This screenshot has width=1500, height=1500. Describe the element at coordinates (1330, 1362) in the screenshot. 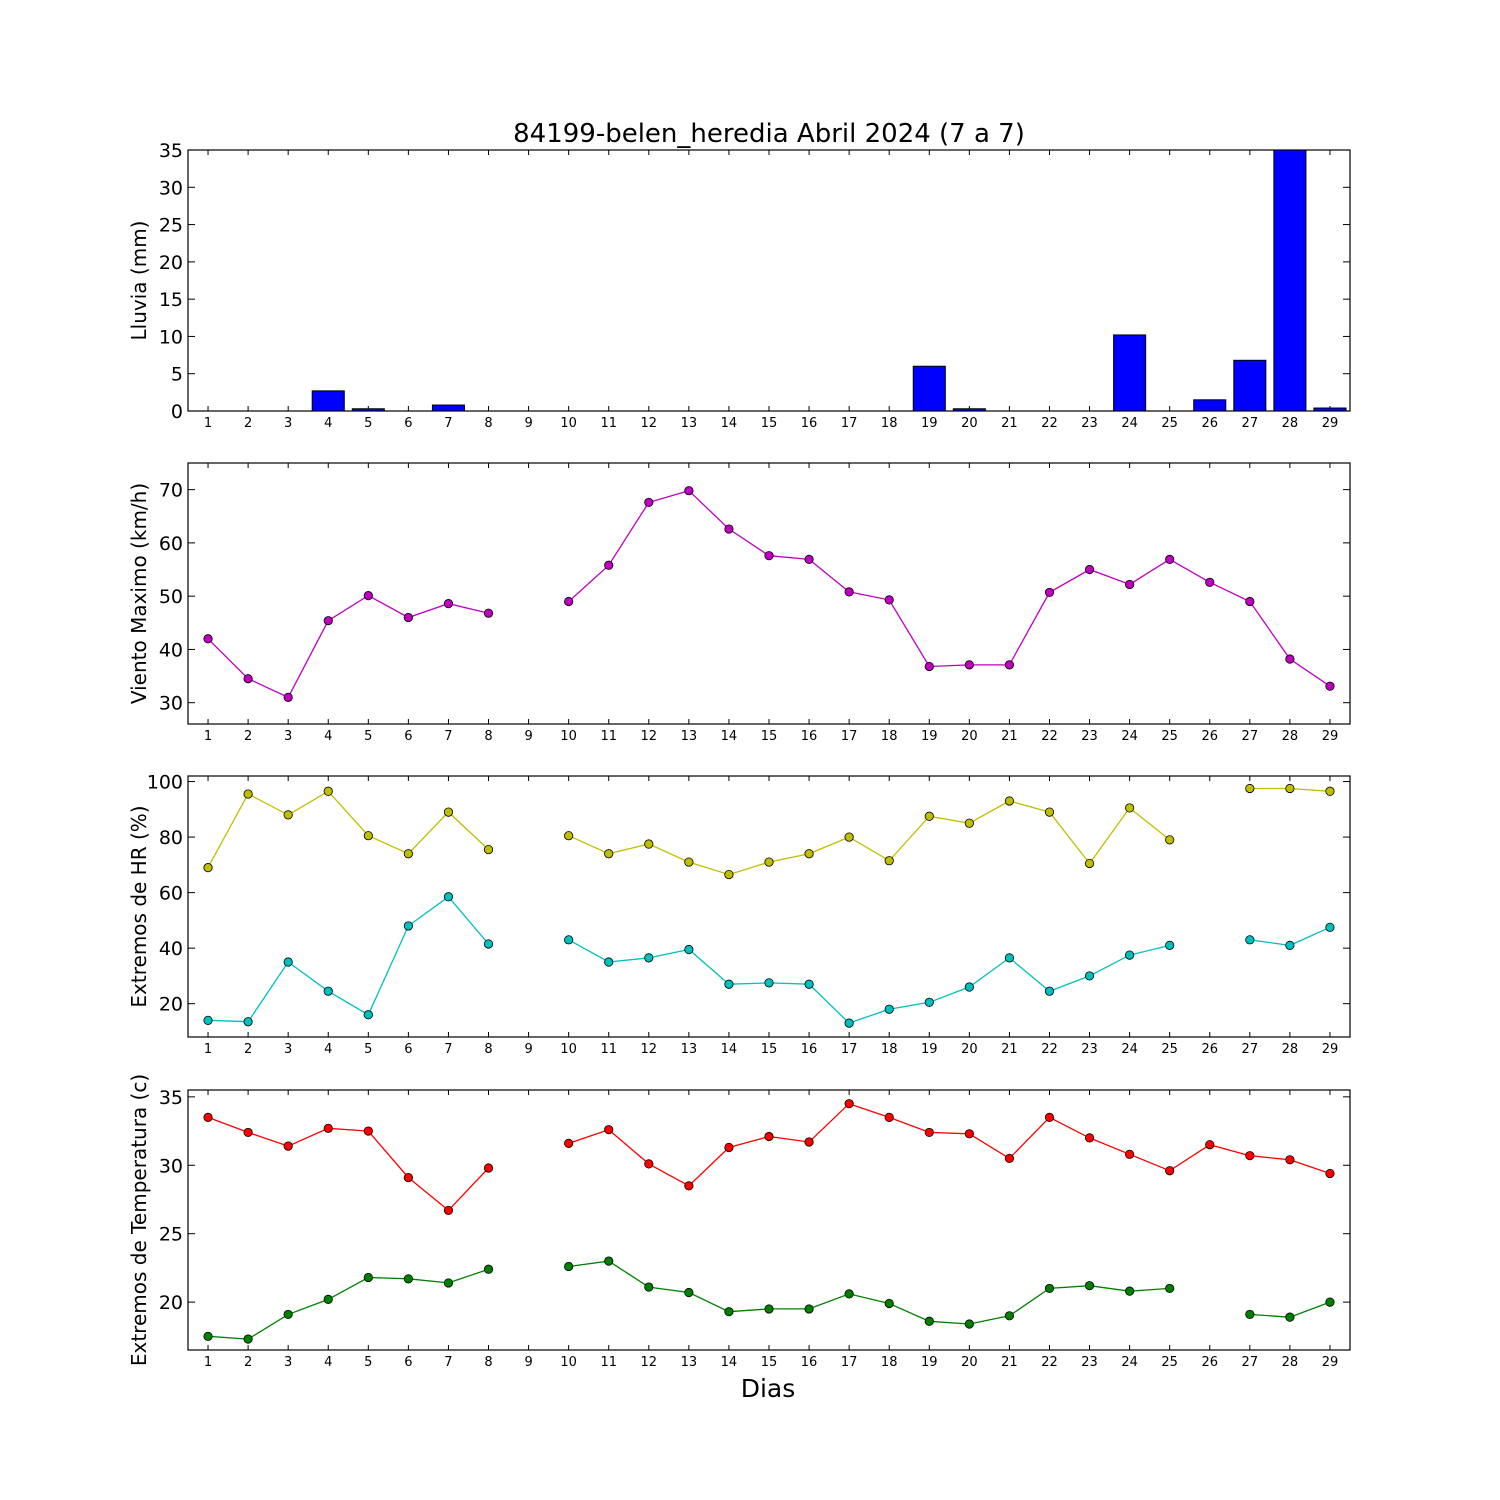

I see `x-tick-label: 29` at that location.